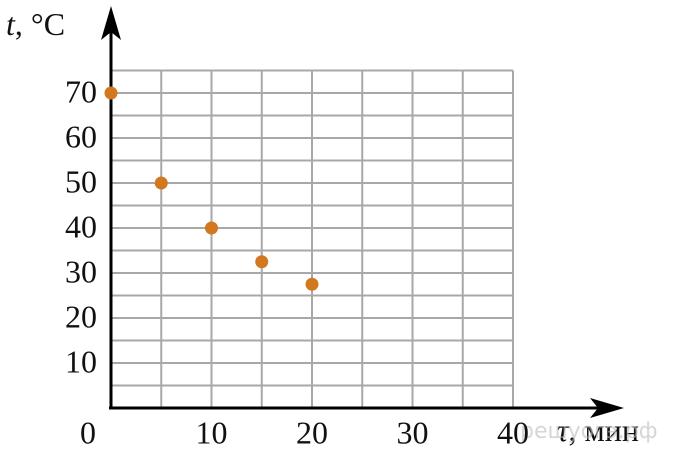 This screenshot has height=459, width=685. Describe the element at coordinates (81, 226) in the screenshot. I see `y-tick-label: 40` at that location.